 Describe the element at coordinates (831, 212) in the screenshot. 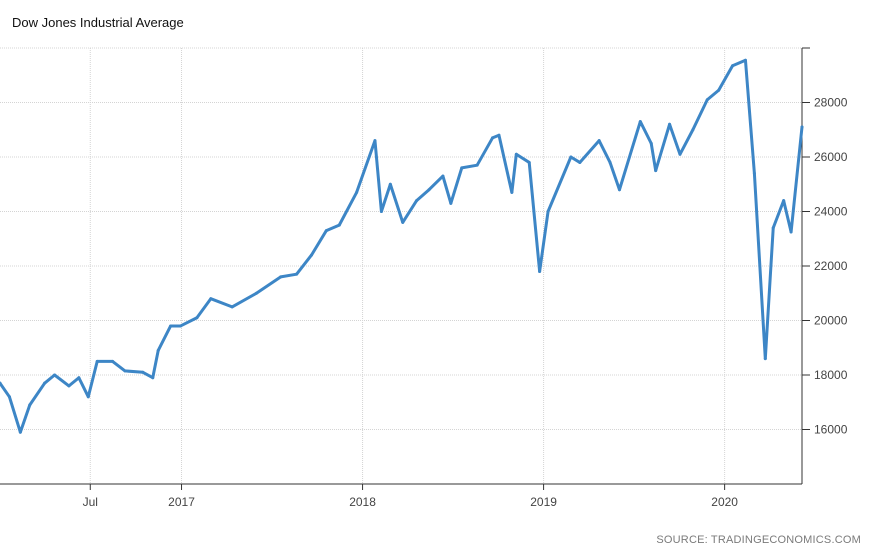

I see `y-tick-label: 24000` at that location.